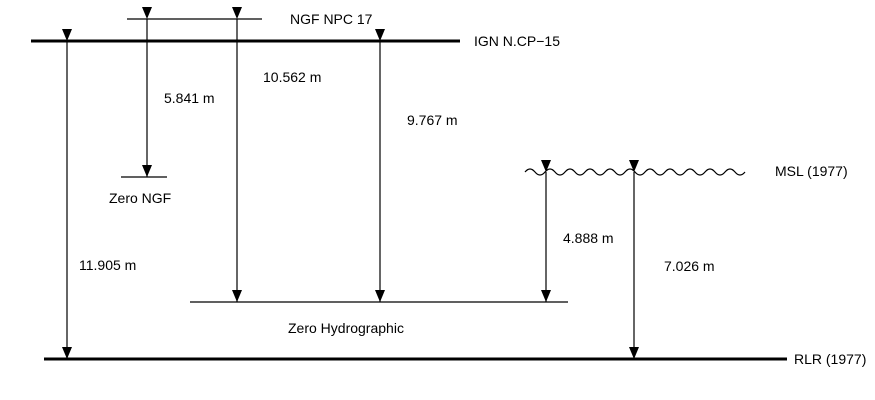  Describe the element at coordinates (517, 41) in the screenshot. I see `ign-ncp-15-label: IGN N.CP−15` at that location.